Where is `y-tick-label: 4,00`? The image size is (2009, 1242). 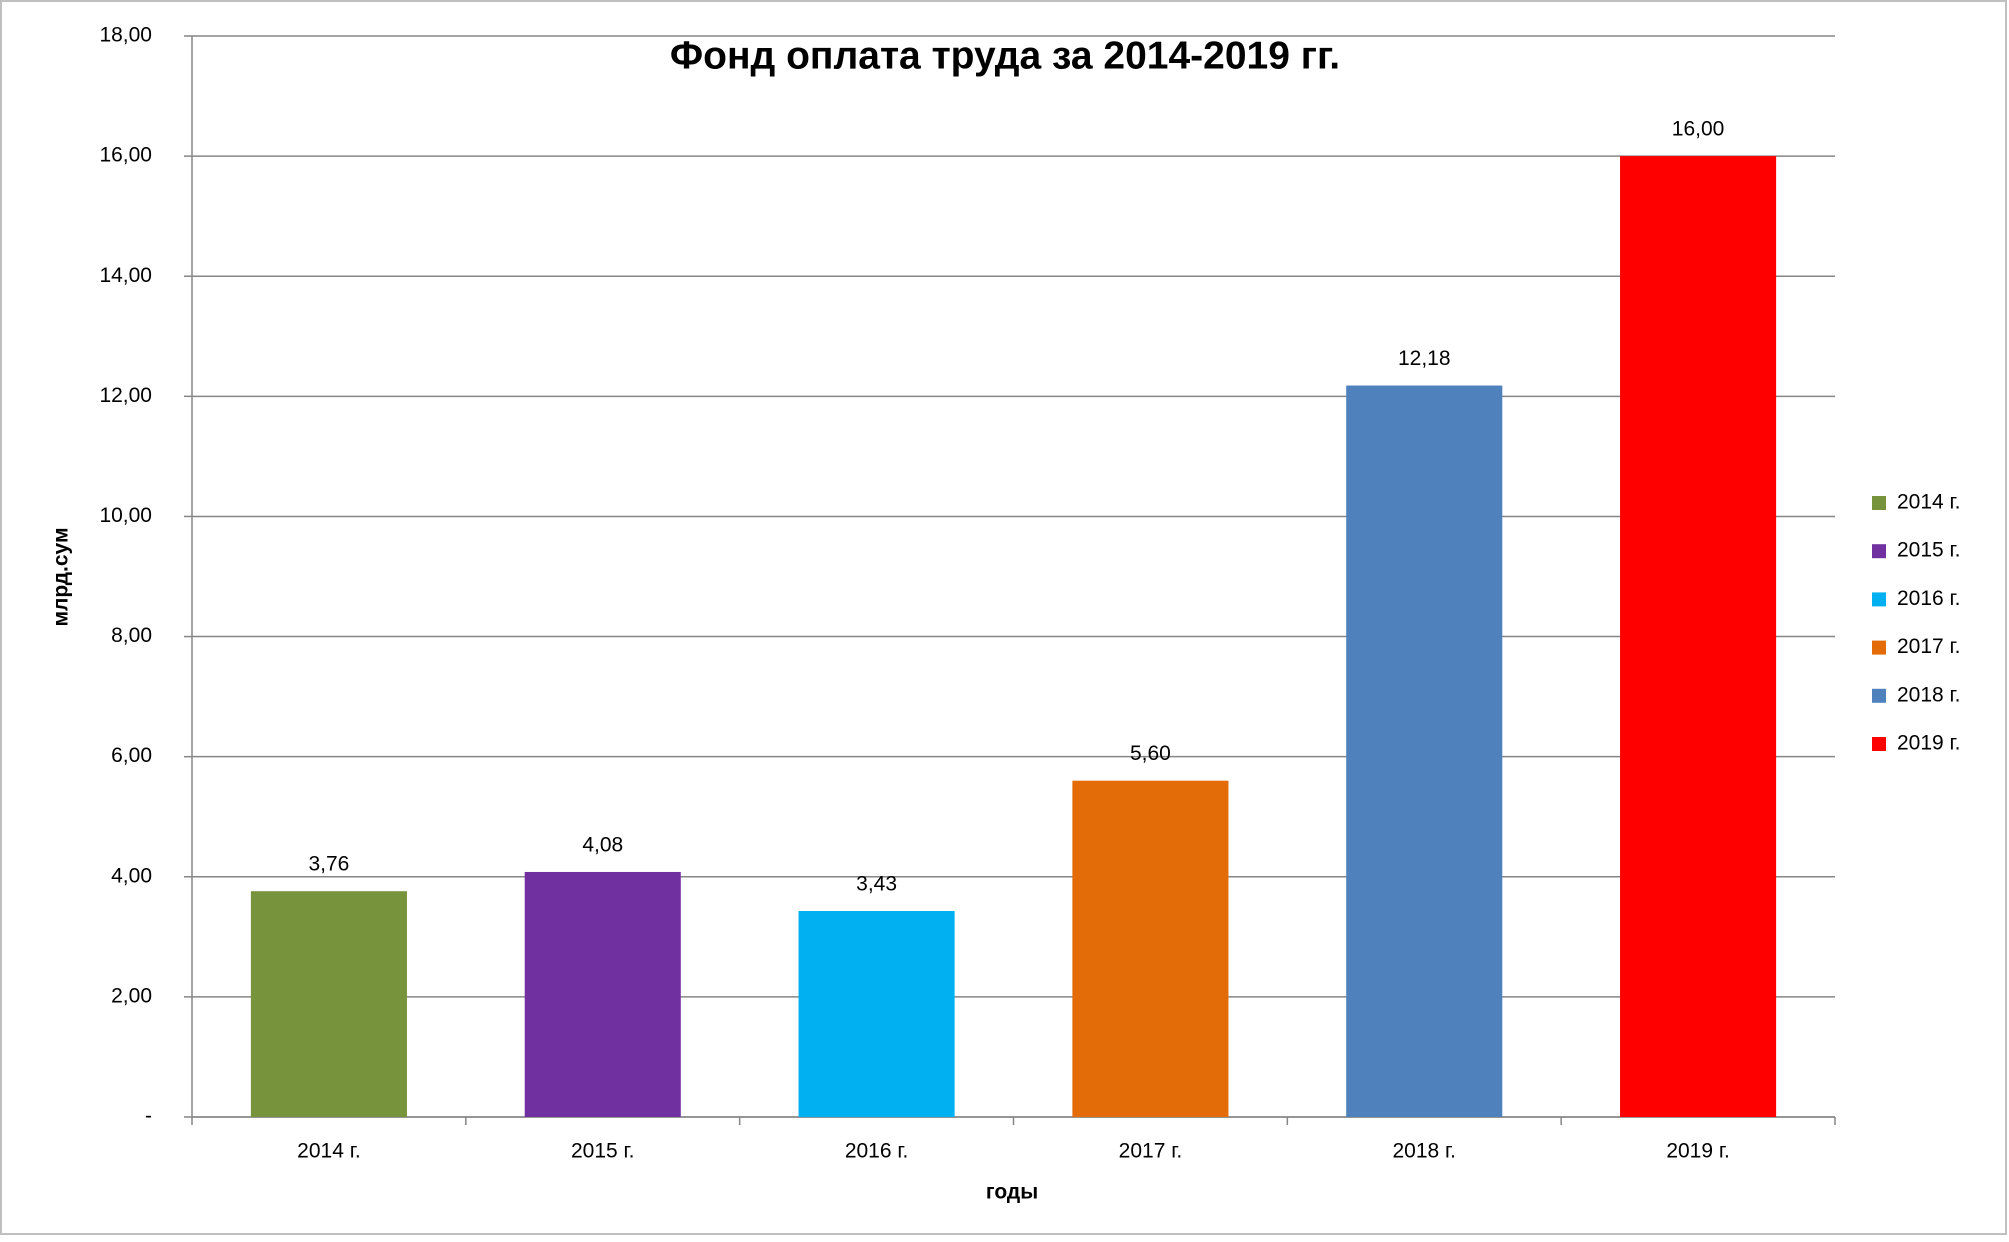
y-tick-label: 4,00 is located at coordinates (131, 875).